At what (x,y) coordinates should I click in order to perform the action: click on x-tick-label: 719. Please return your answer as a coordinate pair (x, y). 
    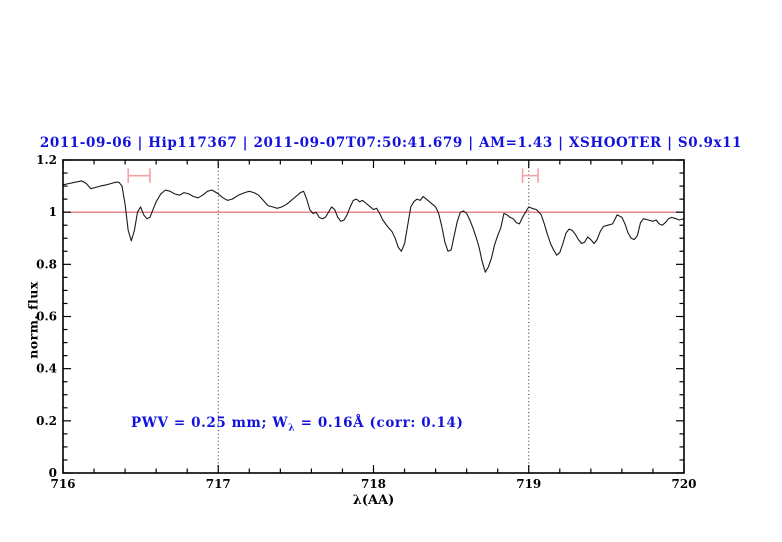
    Looking at the image, I should click on (528, 484).